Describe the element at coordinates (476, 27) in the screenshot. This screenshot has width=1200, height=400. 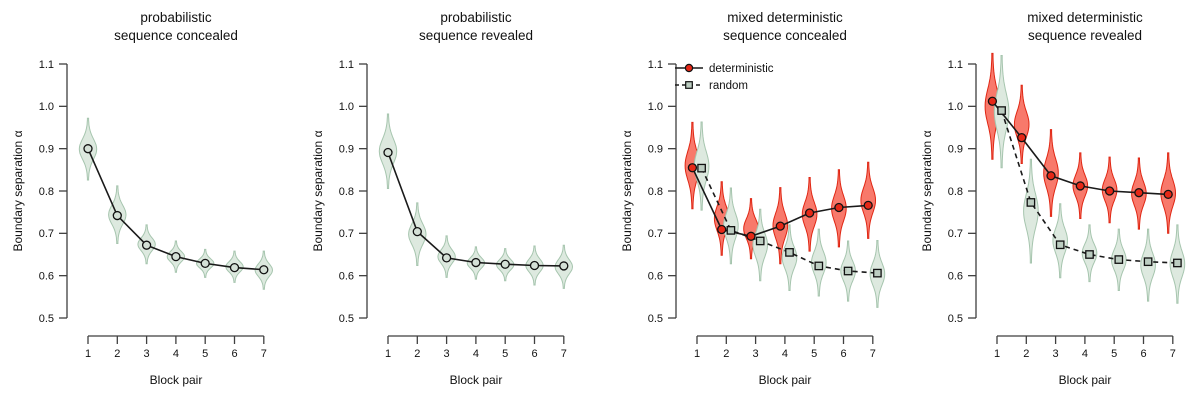
I see `panel-title: probabilistic sequence revealed` at that location.